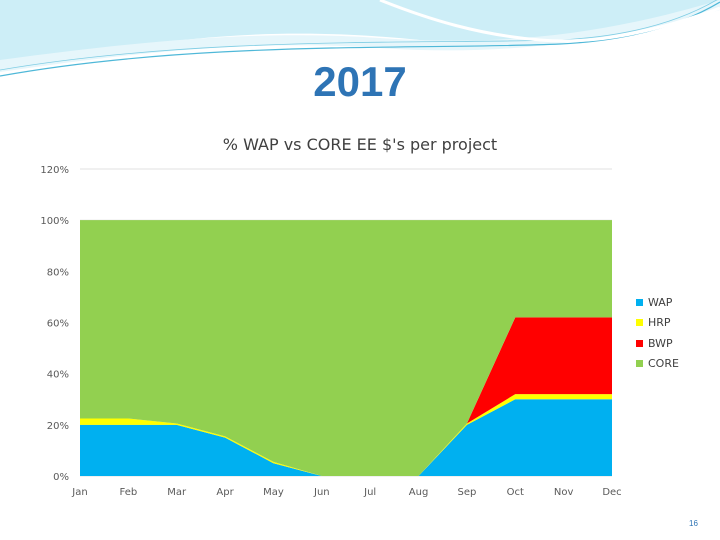  I want to click on y-axis-tick-labels: 0% 20% 40% 60% 80% 100% 120%, so click(54, 324).